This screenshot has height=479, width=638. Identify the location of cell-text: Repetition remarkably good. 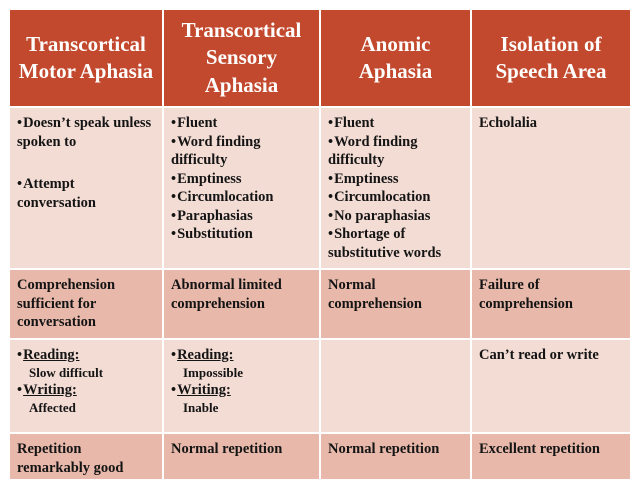
(70, 458).